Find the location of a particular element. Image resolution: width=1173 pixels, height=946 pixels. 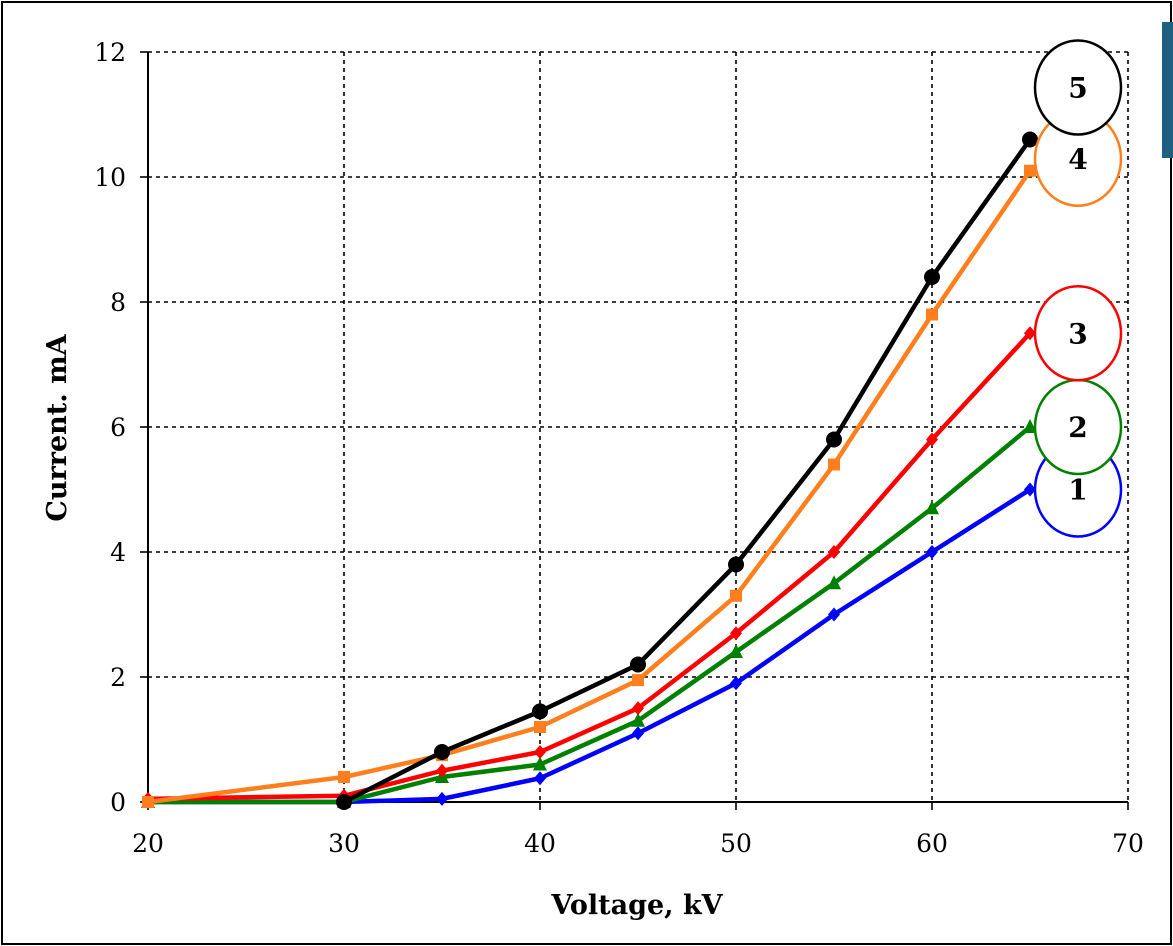

y-tick-labels: 0 2 4 6 8 10 12 is located at coordinates (110, 427).